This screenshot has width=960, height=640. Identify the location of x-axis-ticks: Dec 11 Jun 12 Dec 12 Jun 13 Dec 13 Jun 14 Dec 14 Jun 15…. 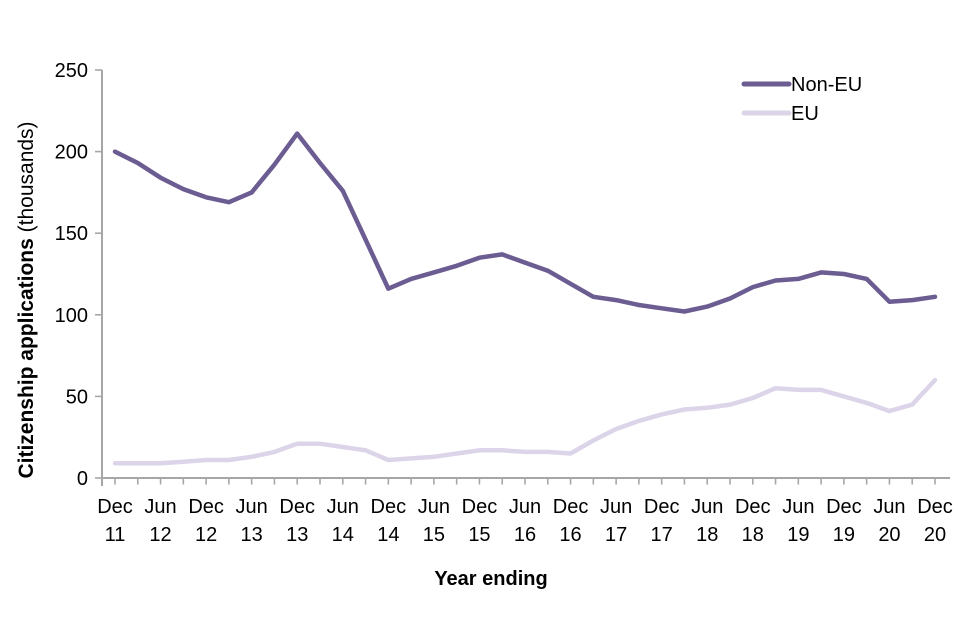
(525, 512).